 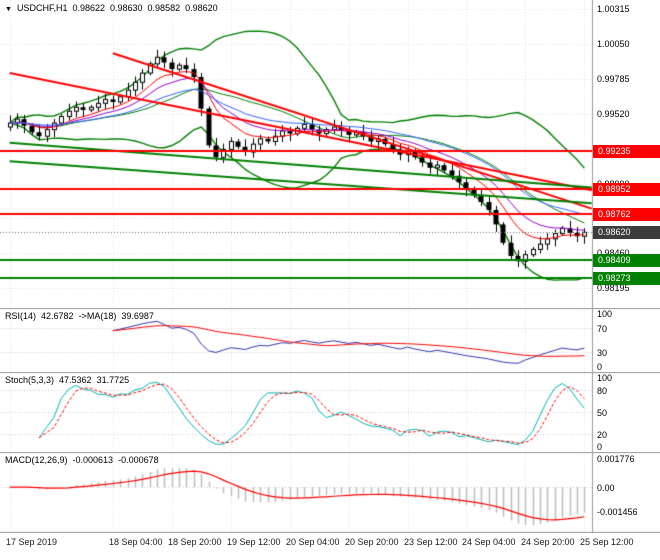 What do you see at coordinates (137, 316) in the screenshot?
I see `rsi-ma-value: 39.6987` at bounding box center [137, 316].